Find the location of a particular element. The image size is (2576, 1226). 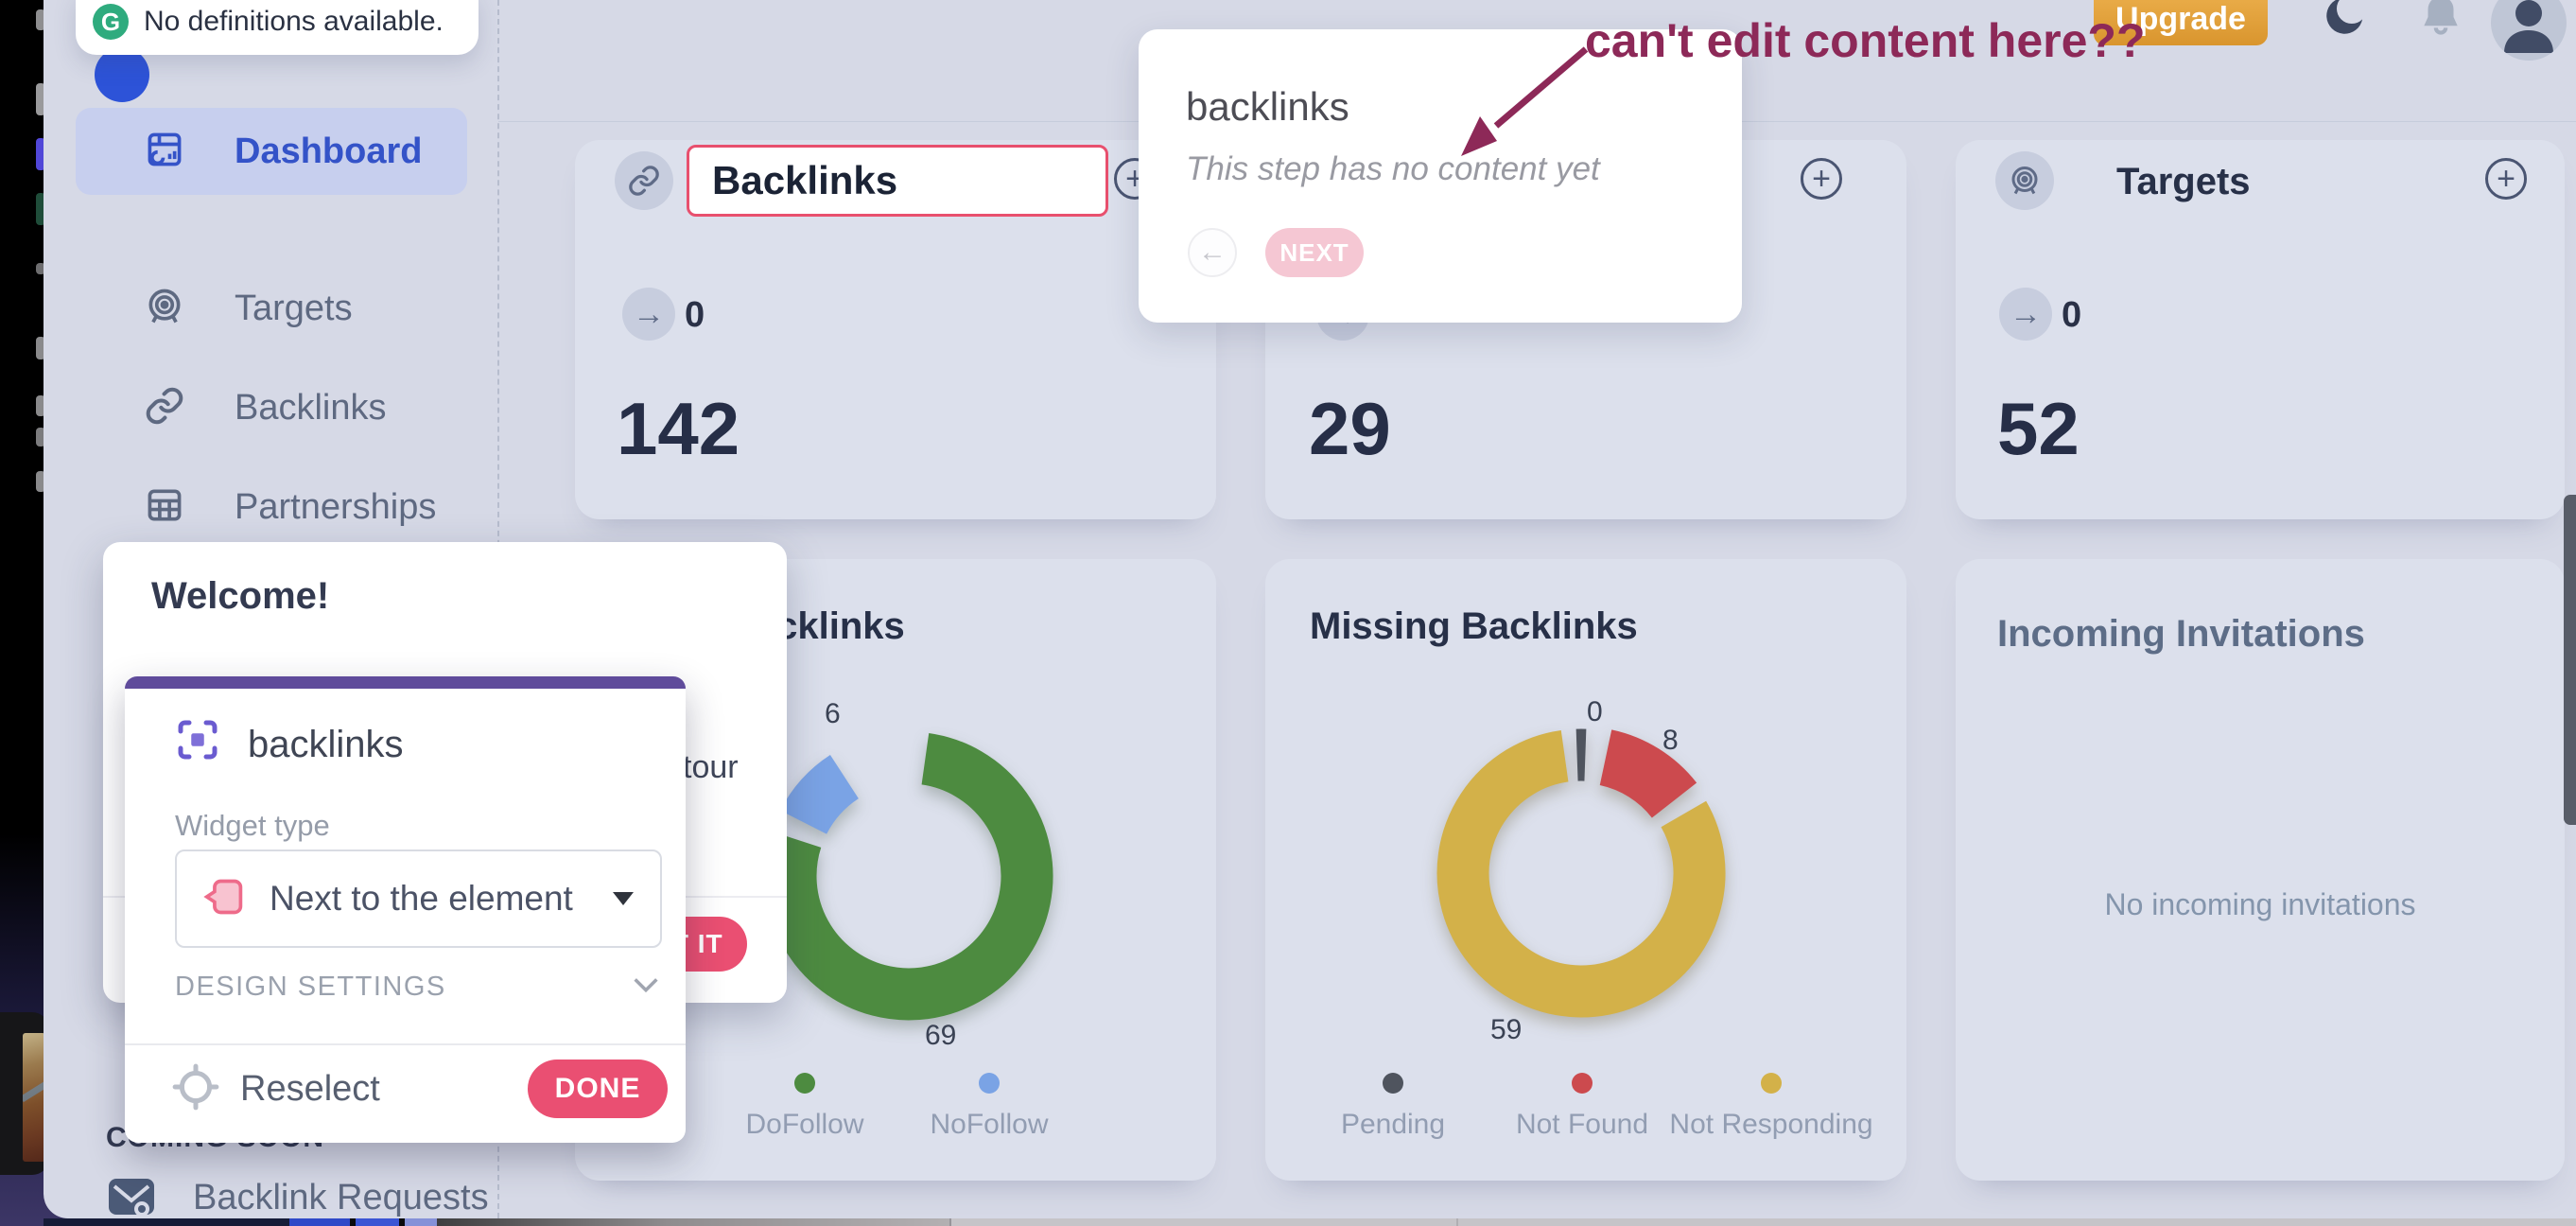

backlinks-total: 142 is located at coordinates (678, 428).